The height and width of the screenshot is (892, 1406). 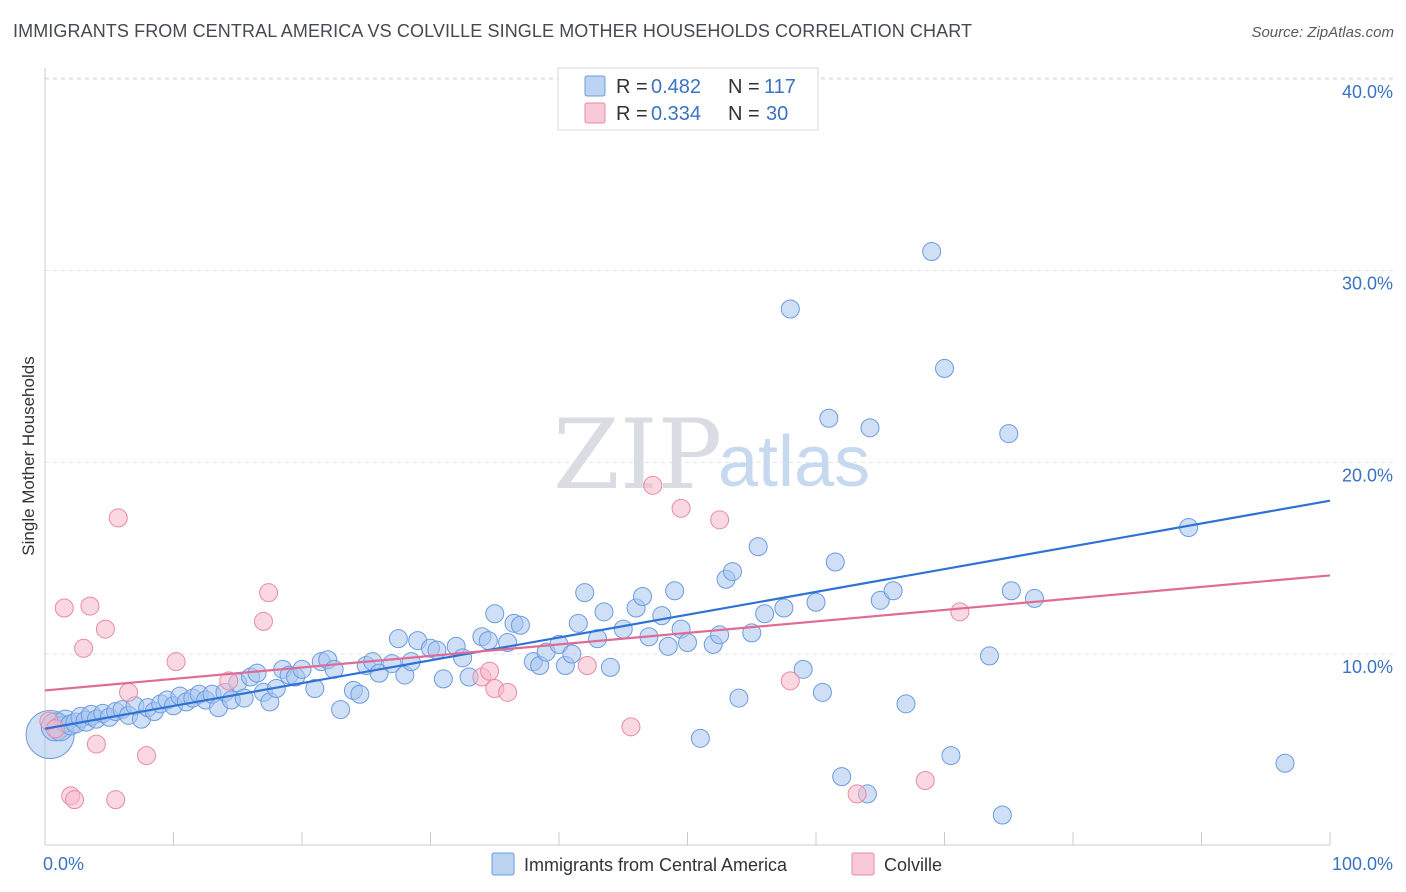 What do you see at coordinates (744, 87) in the screenshot?
I see `legend-n-label-blue: N =` at bounding box center [744, 87].